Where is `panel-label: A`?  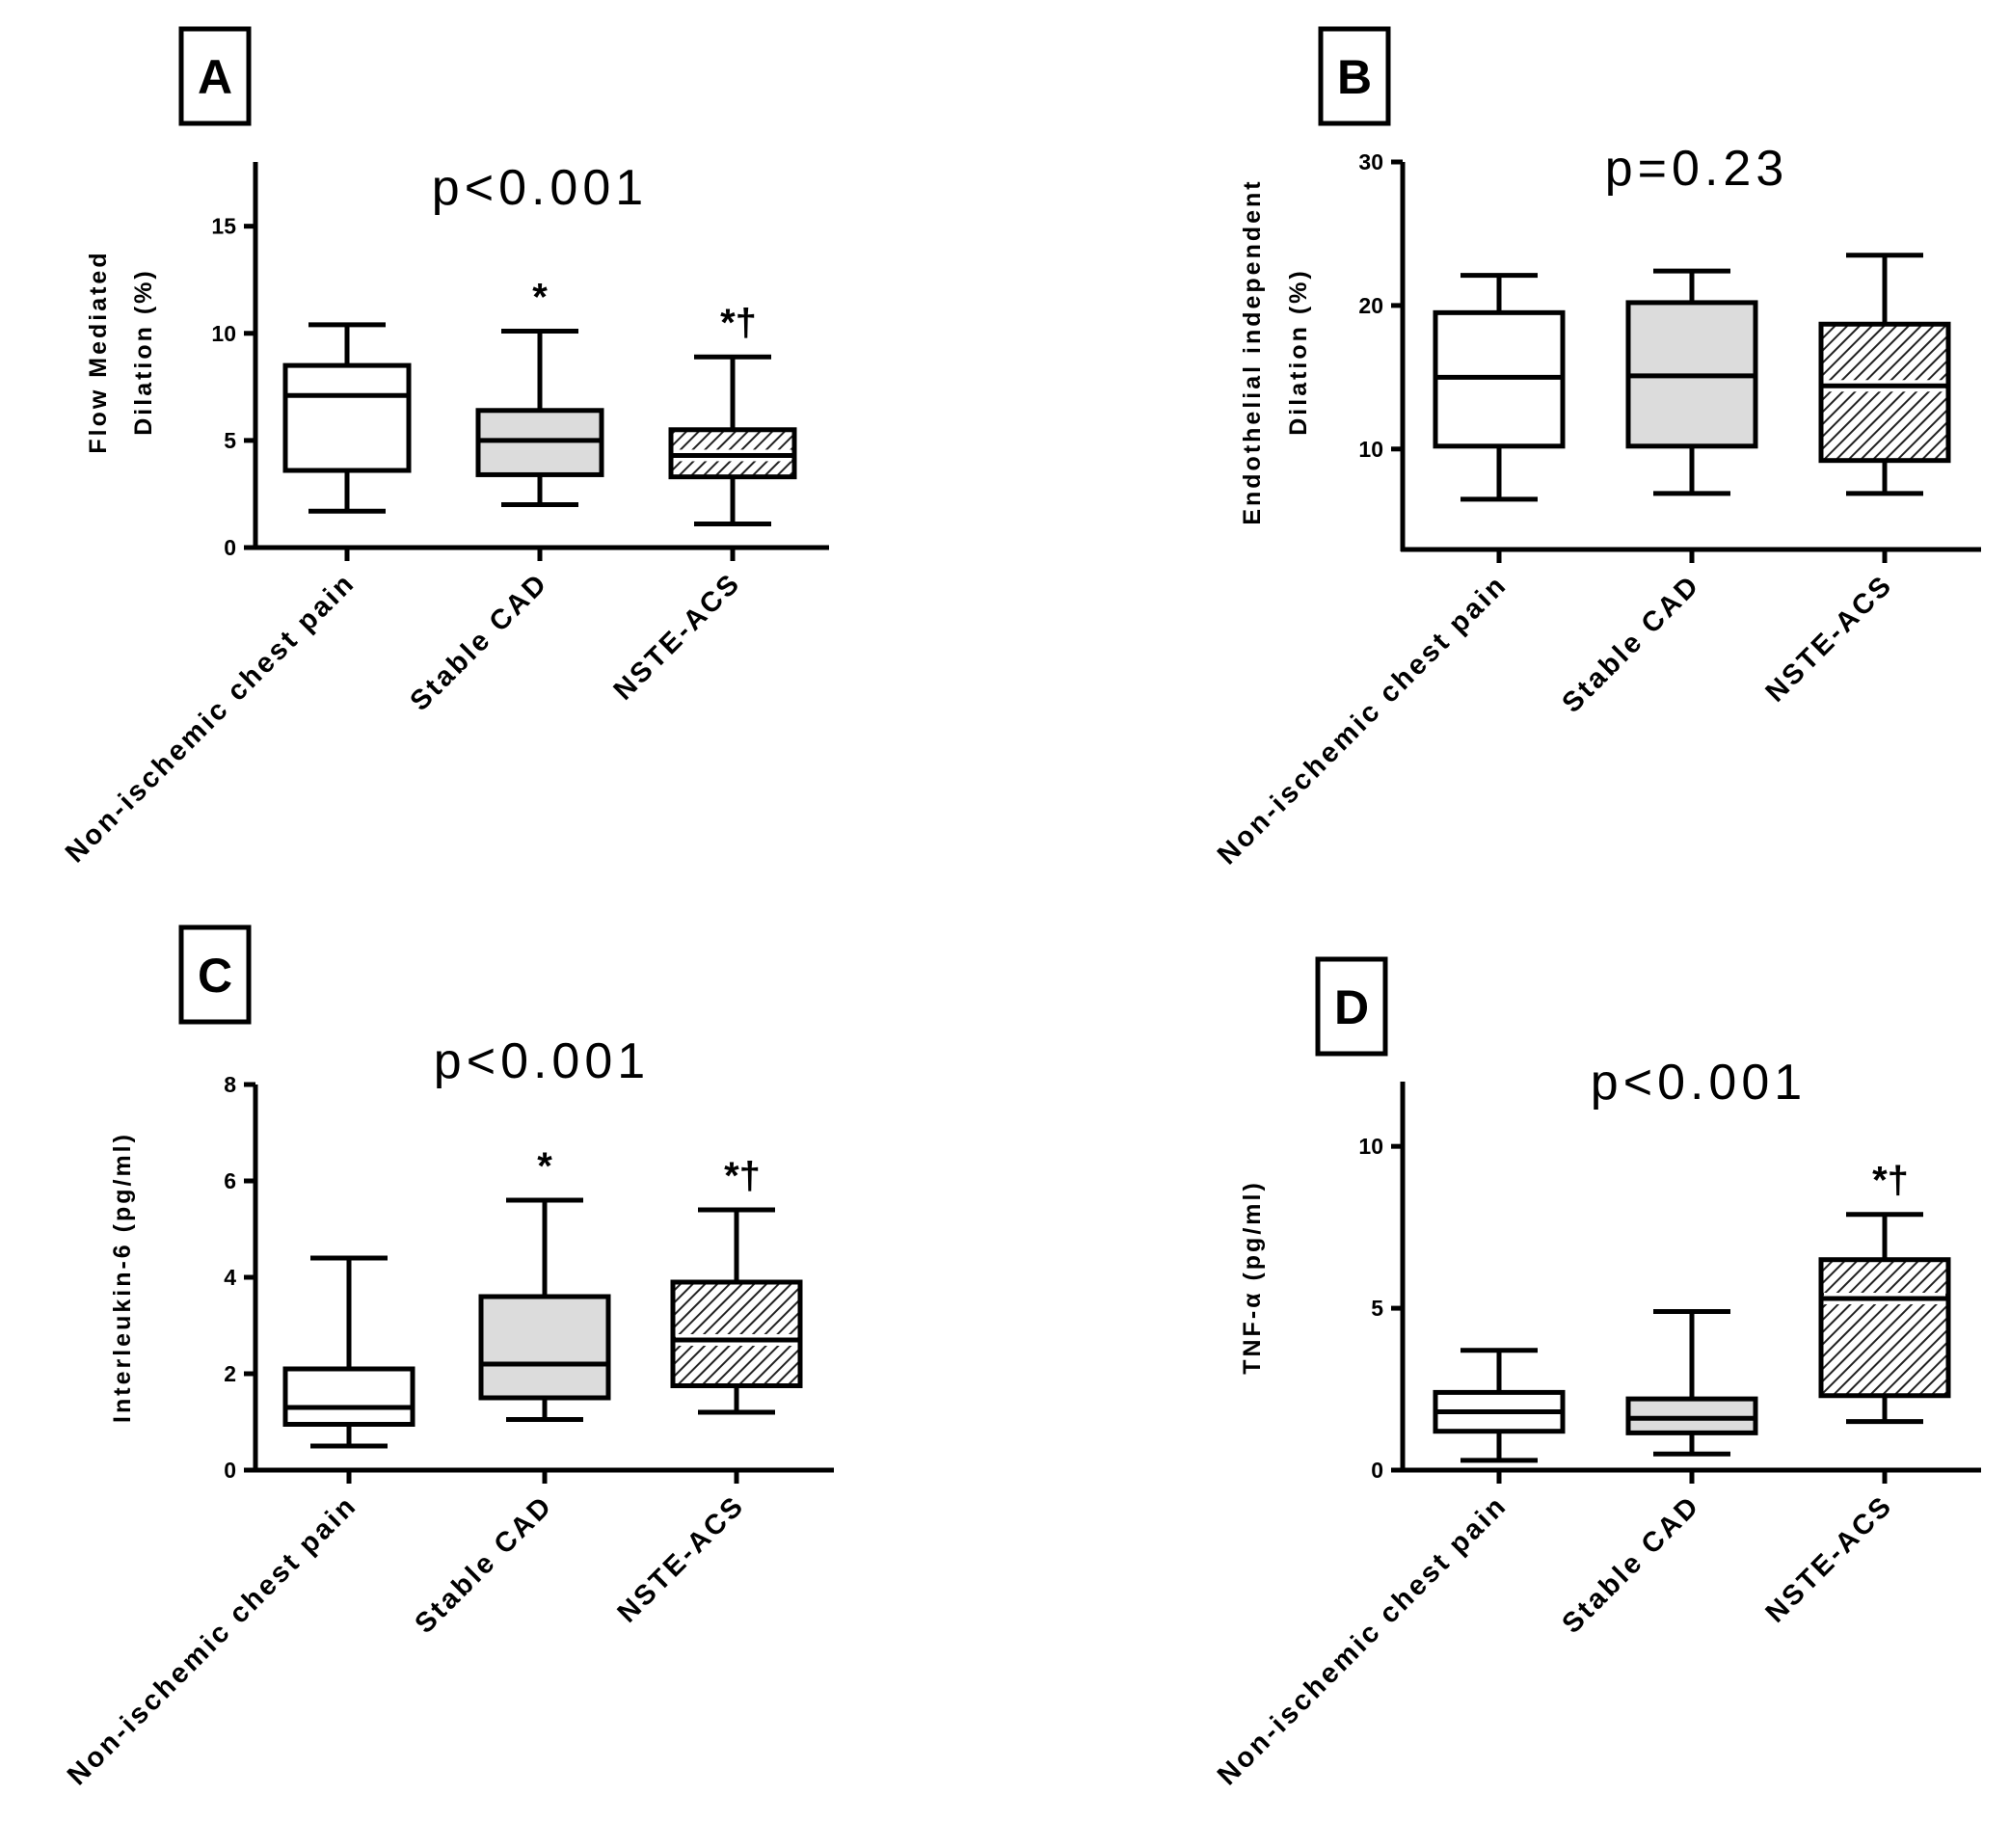
panel-label: A is located at coordinates (215, 77).